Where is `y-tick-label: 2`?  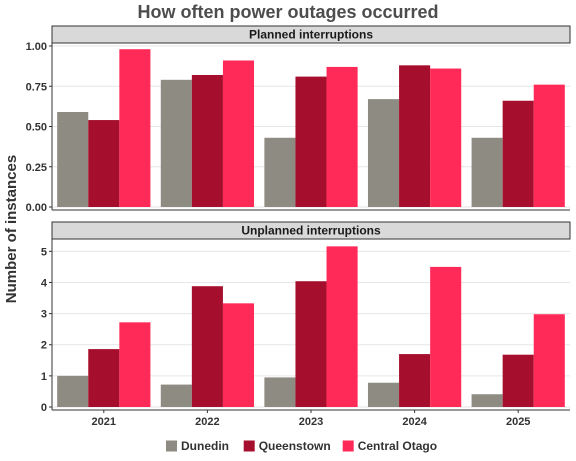 y-tick-label: 2 is located at coordinates (44, 346).